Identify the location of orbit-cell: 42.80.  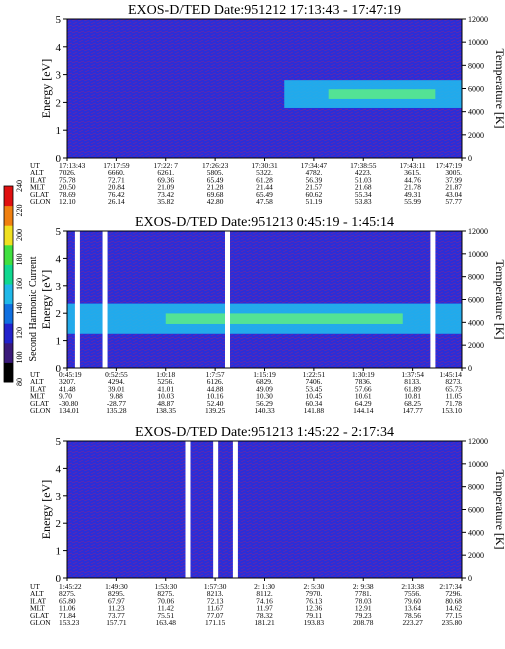
(215, 201).